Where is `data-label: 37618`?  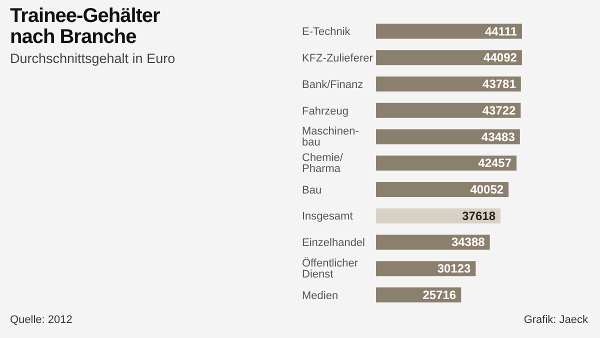 data-label: 37618 is located at coordinates (479, 215).